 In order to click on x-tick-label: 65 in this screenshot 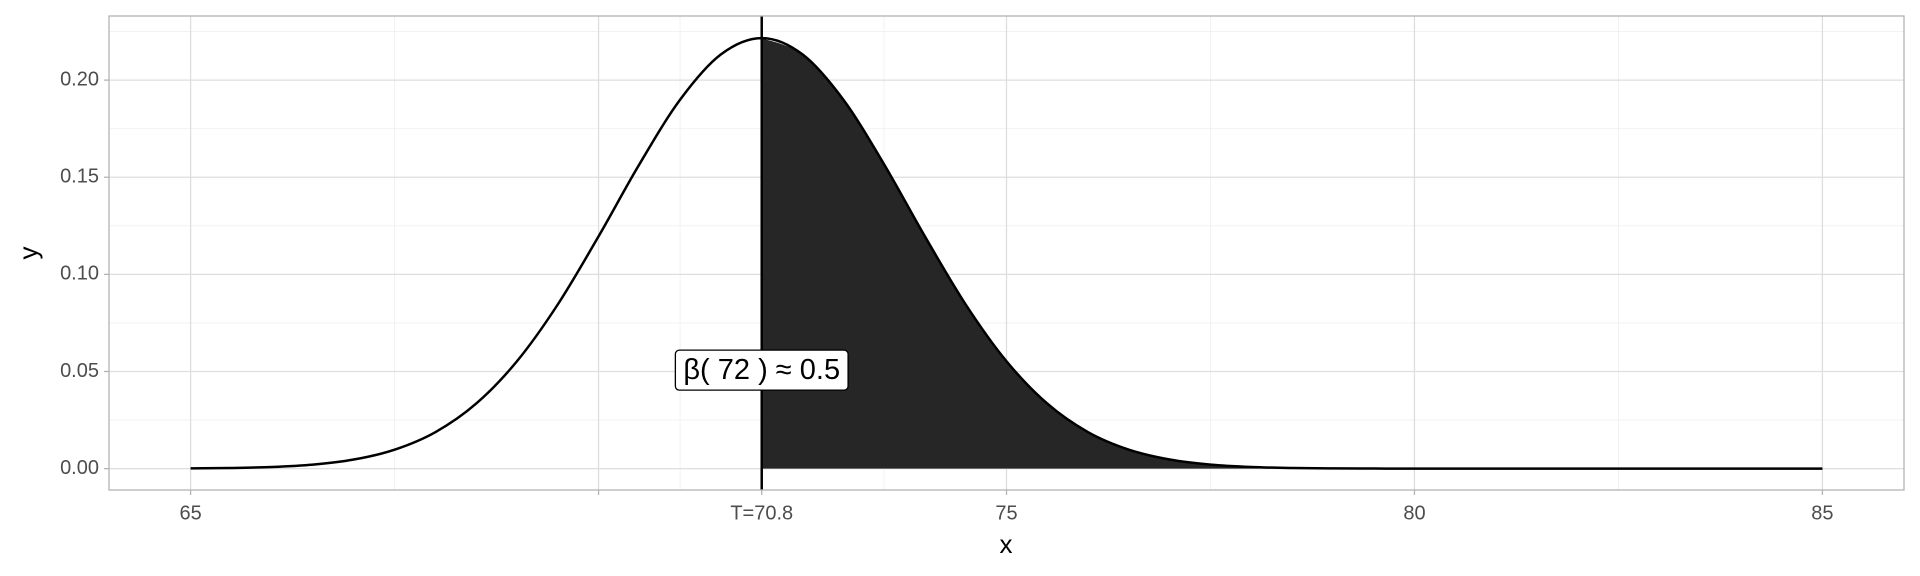, I will do `click(190, 513)`.